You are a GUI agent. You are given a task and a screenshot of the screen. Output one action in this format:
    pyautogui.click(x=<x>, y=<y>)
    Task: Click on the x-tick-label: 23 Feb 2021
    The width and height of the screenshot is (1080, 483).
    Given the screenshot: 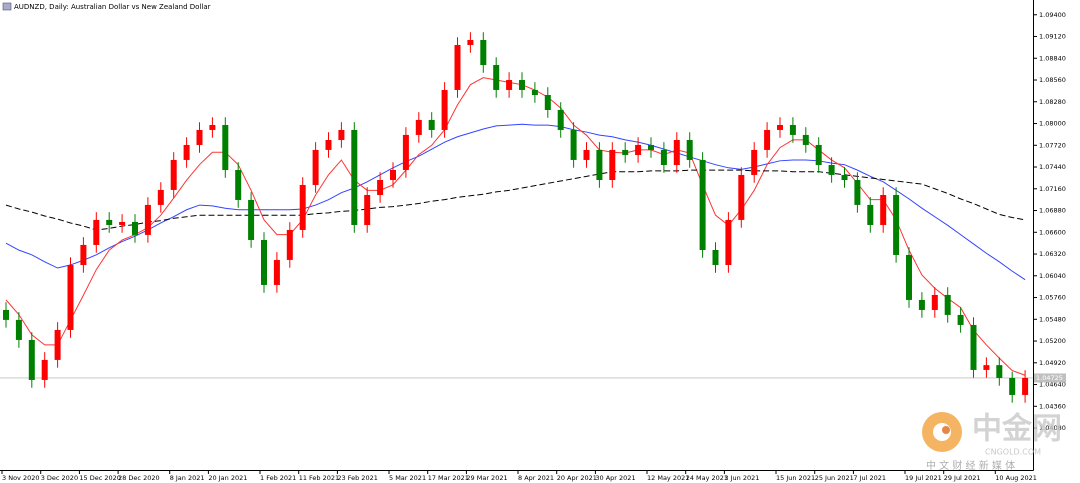 What is the action you would take?
    pyautogui.click(x=357, y=478)
    